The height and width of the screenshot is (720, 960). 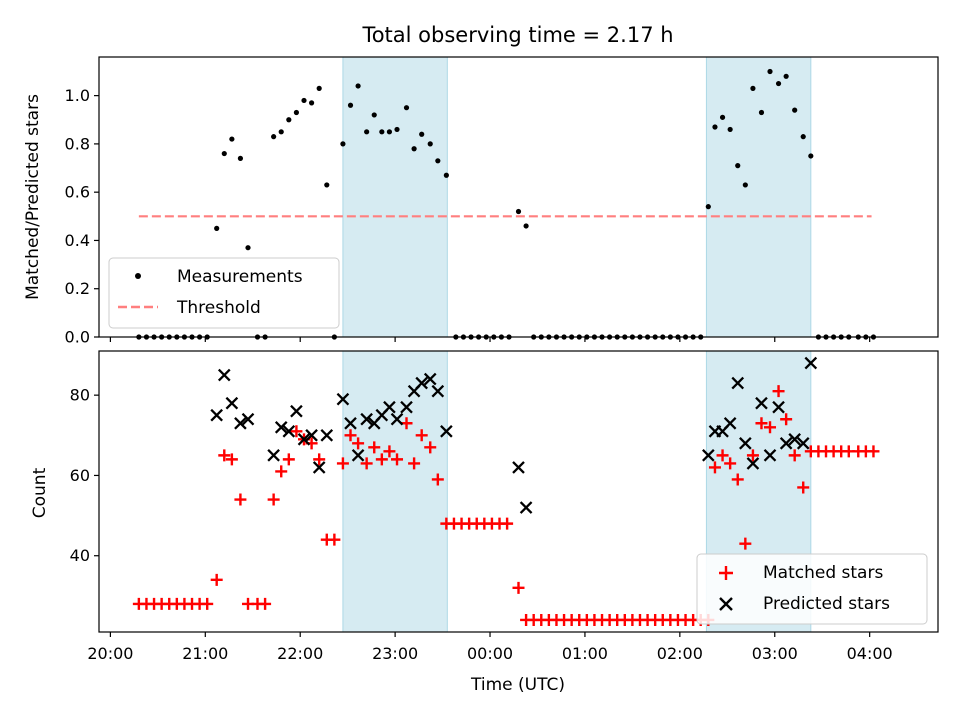 What do you see at coordinates (80, 555) in the screenshot?
I see `bottom-y-tick-label: 40` at bounding box center [80, 555].